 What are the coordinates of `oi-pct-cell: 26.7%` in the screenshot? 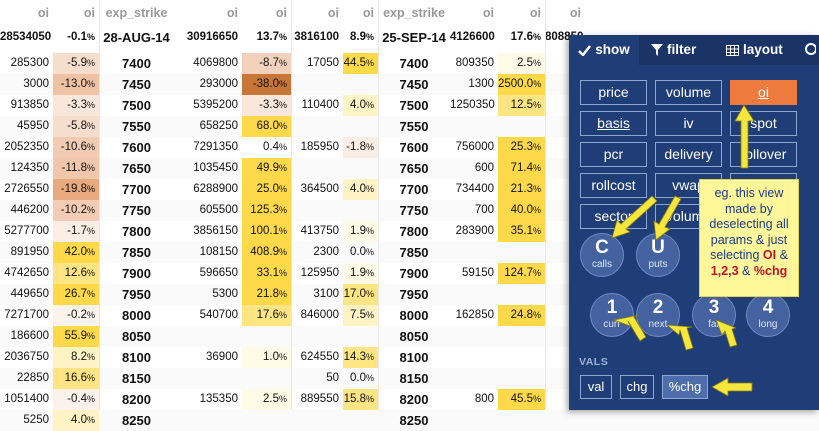 It's located at (76, 294).